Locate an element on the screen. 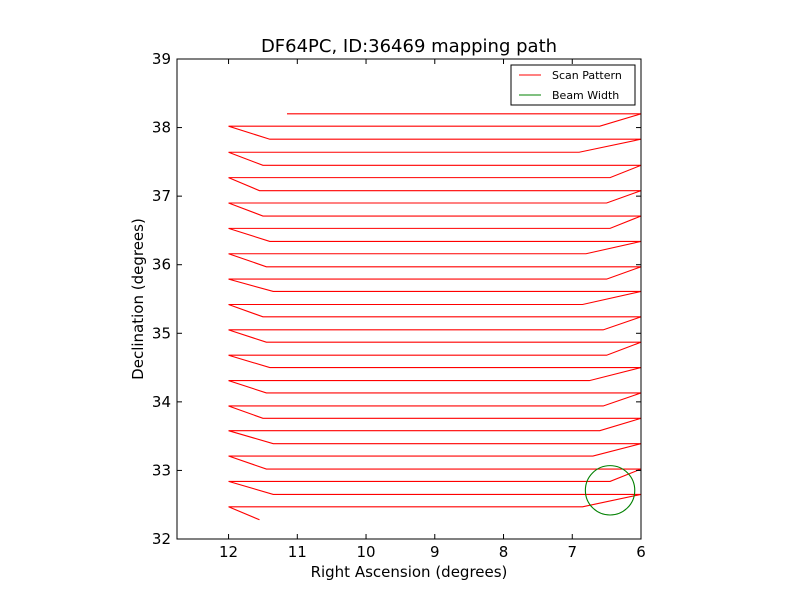  x-tick-label: 11 is located at coordinates (297, 552).